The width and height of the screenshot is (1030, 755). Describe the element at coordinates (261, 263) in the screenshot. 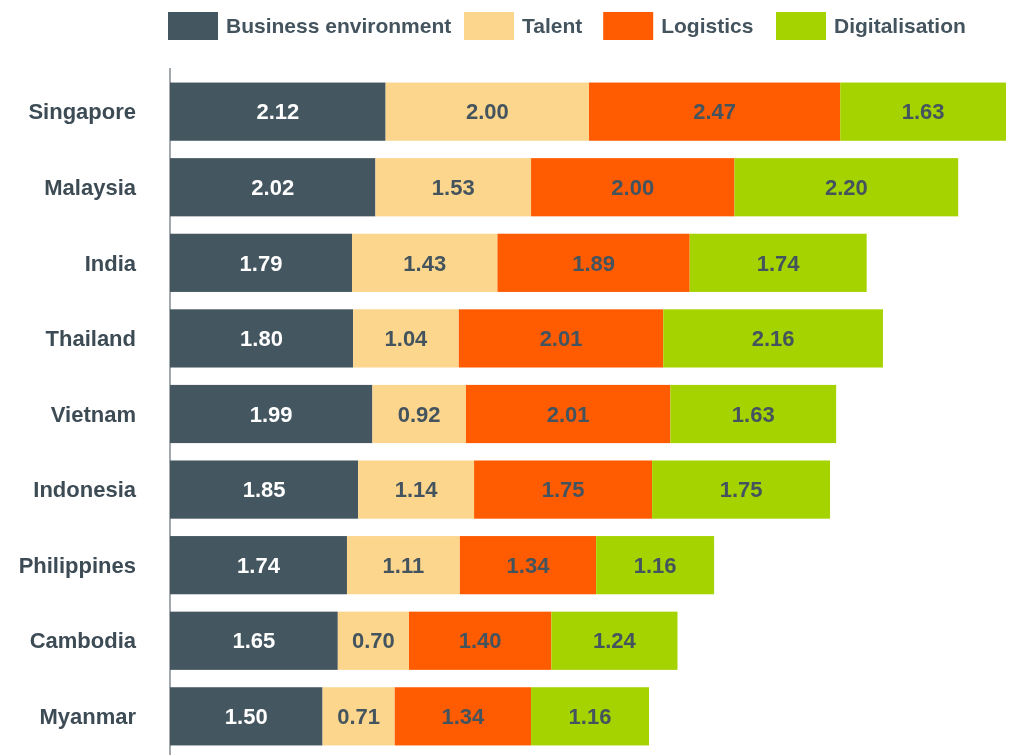

I see `data-label: 1.79` at that location.